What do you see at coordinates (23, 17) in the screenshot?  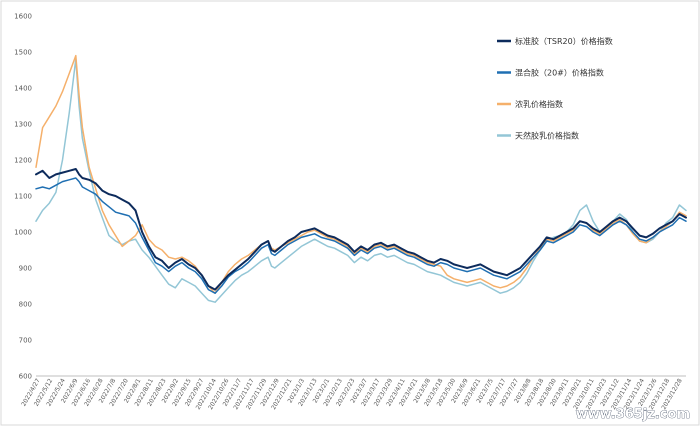 I see `y-tick-label: 1600` at bounding box center [23, 17].